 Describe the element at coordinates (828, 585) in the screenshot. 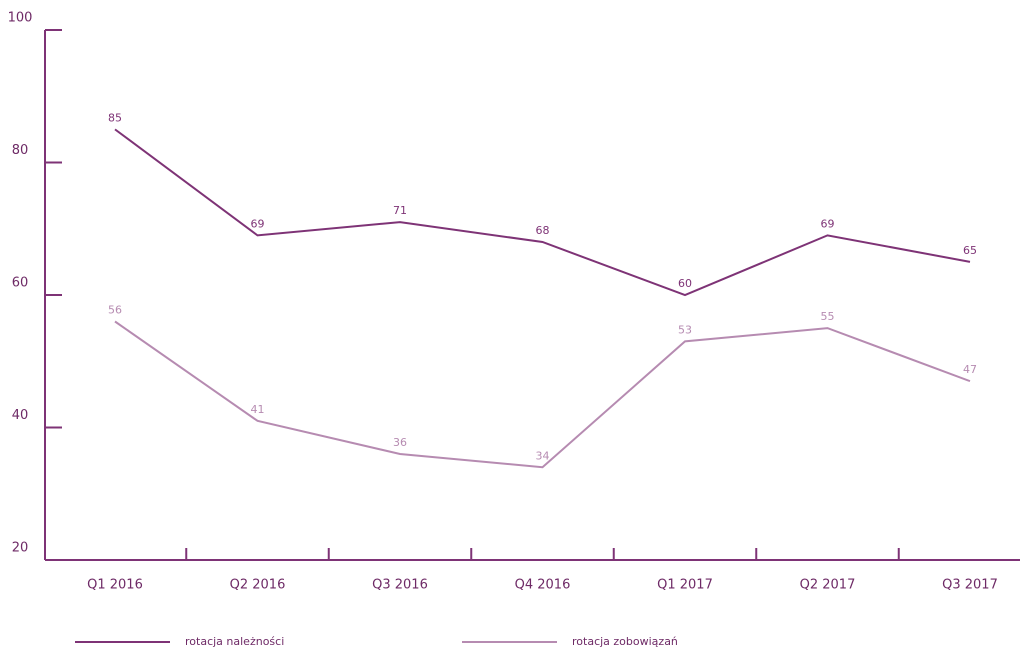

I see `x-tick-label: Q2 2017` at that location.